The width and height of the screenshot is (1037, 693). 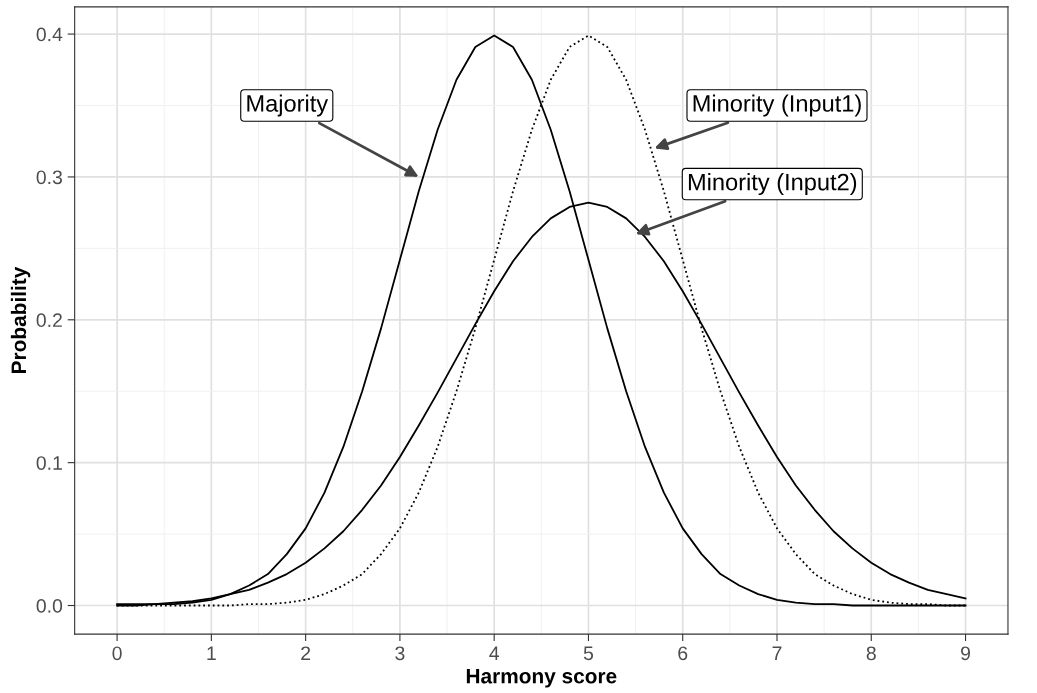 What do you see at coordinates (400, 653) in the screenshot?
I see `x-tick-label: 3` at bounding box center [400, 653].